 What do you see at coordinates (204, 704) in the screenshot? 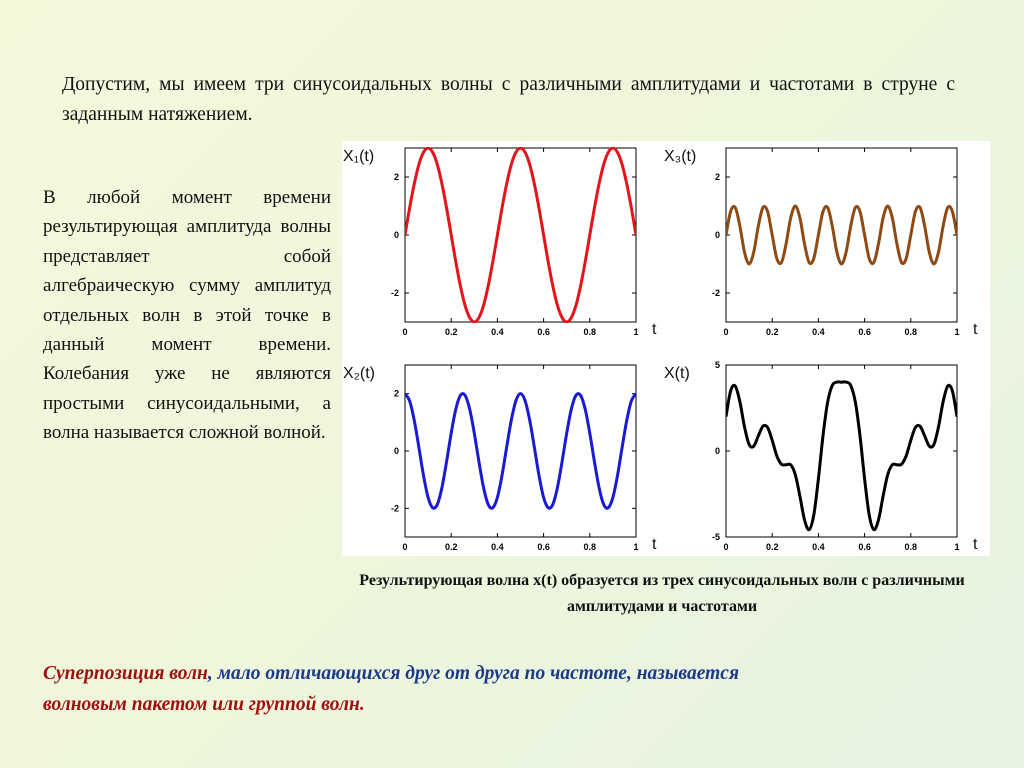
I see `term: волновым пакетом или группой волн.` at bounding box center [204, 704].